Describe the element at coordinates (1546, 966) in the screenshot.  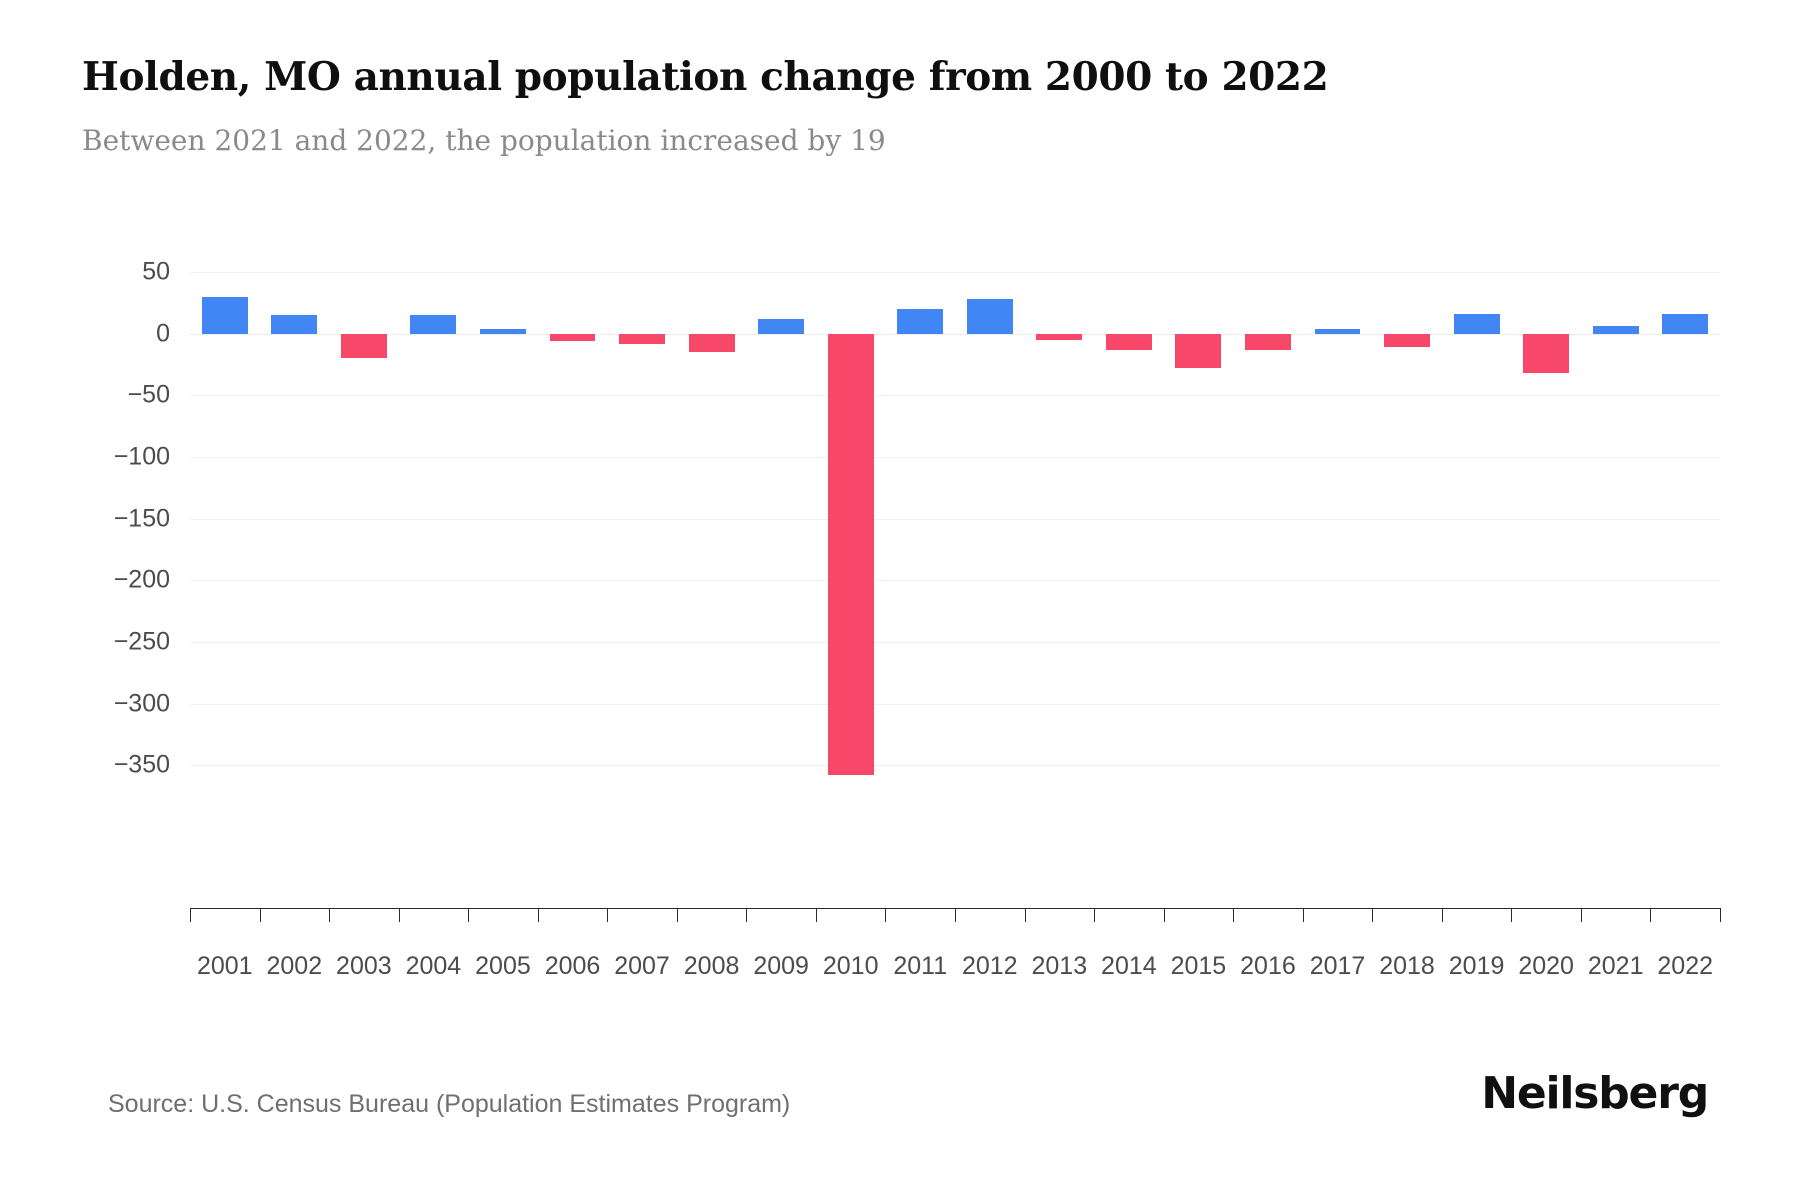
I see `x-axis-tick-label-2020: 2020` at that location.